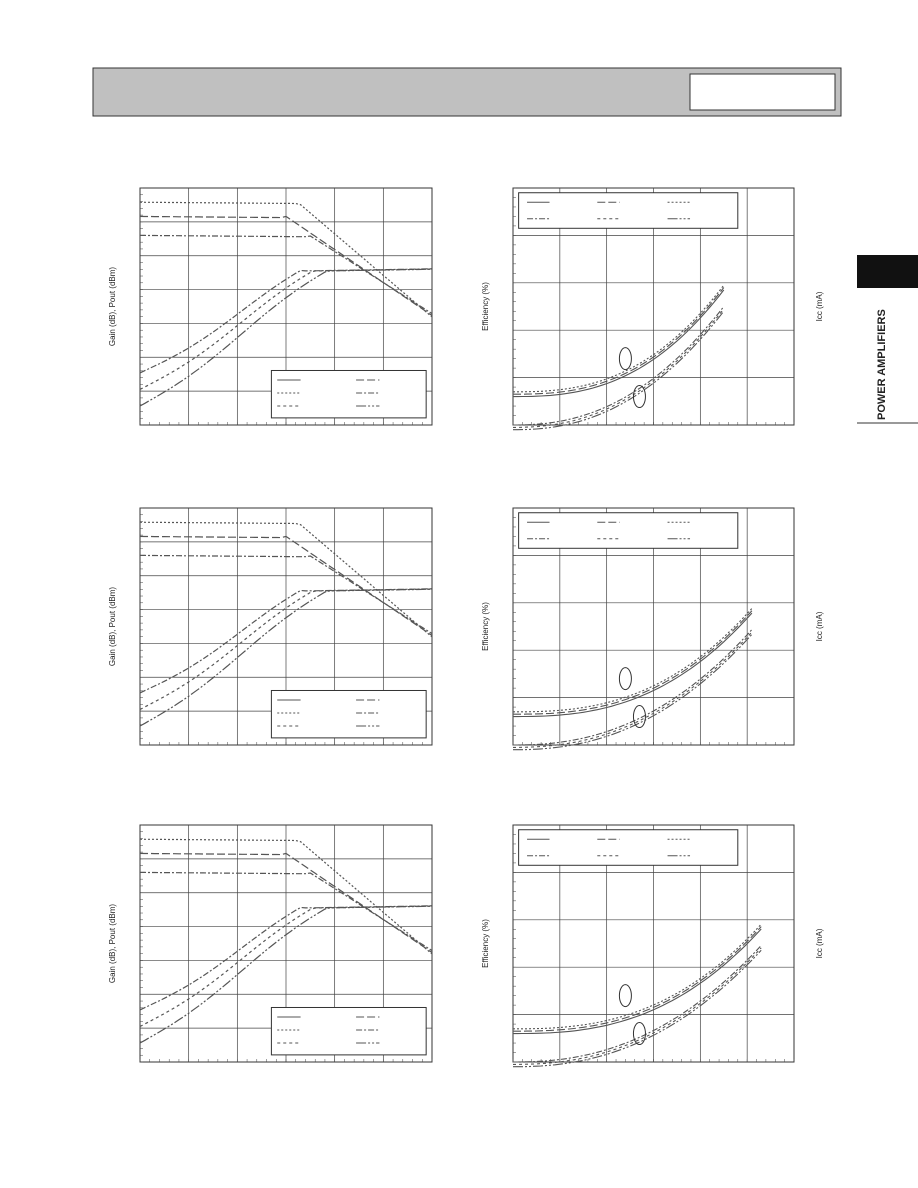 This screenshot has height=1188, width=918. Describe the element at coordinates (887, 271) in the screenshot. I see `side-tab` at that location.